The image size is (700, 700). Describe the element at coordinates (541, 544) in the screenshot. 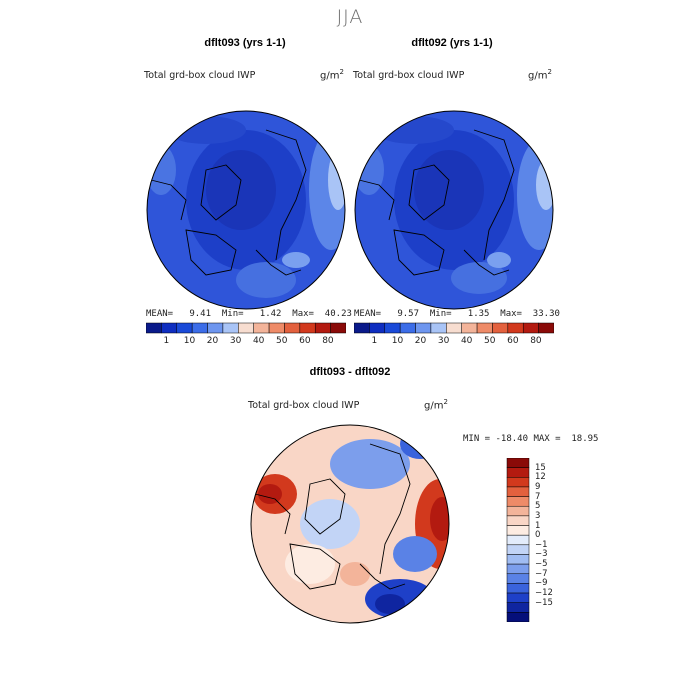

I see `colorbar-tick-label: −1` at that location.